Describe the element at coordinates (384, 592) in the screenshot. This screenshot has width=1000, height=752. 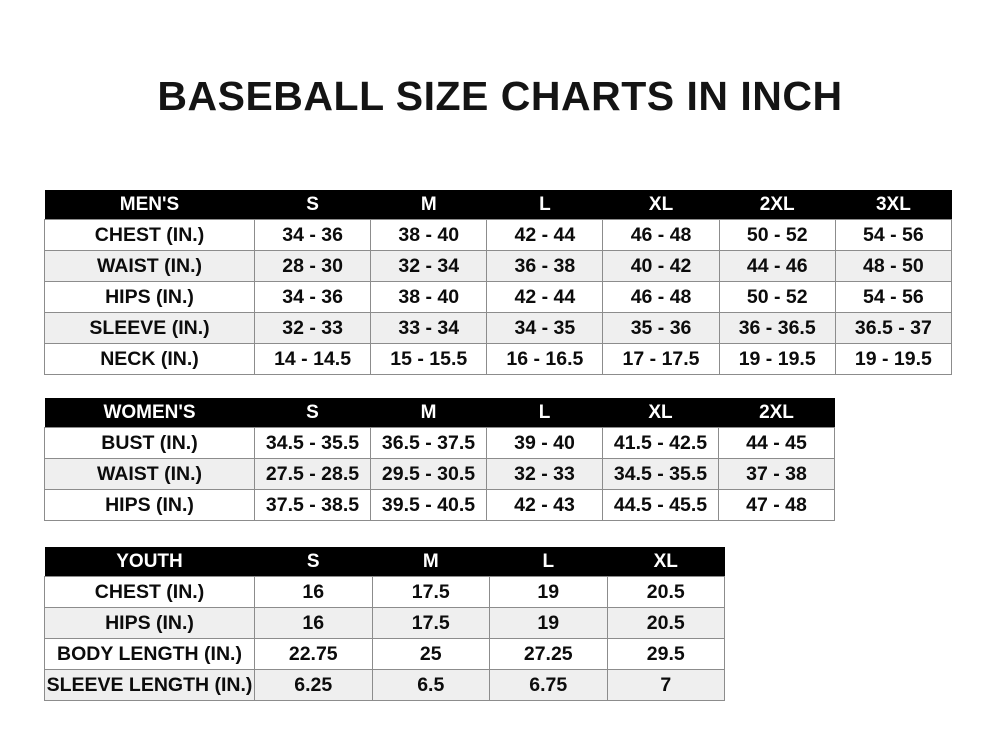
I see `table-row: CHEST (IN.) 16 17.5 19 20.5` at that location.